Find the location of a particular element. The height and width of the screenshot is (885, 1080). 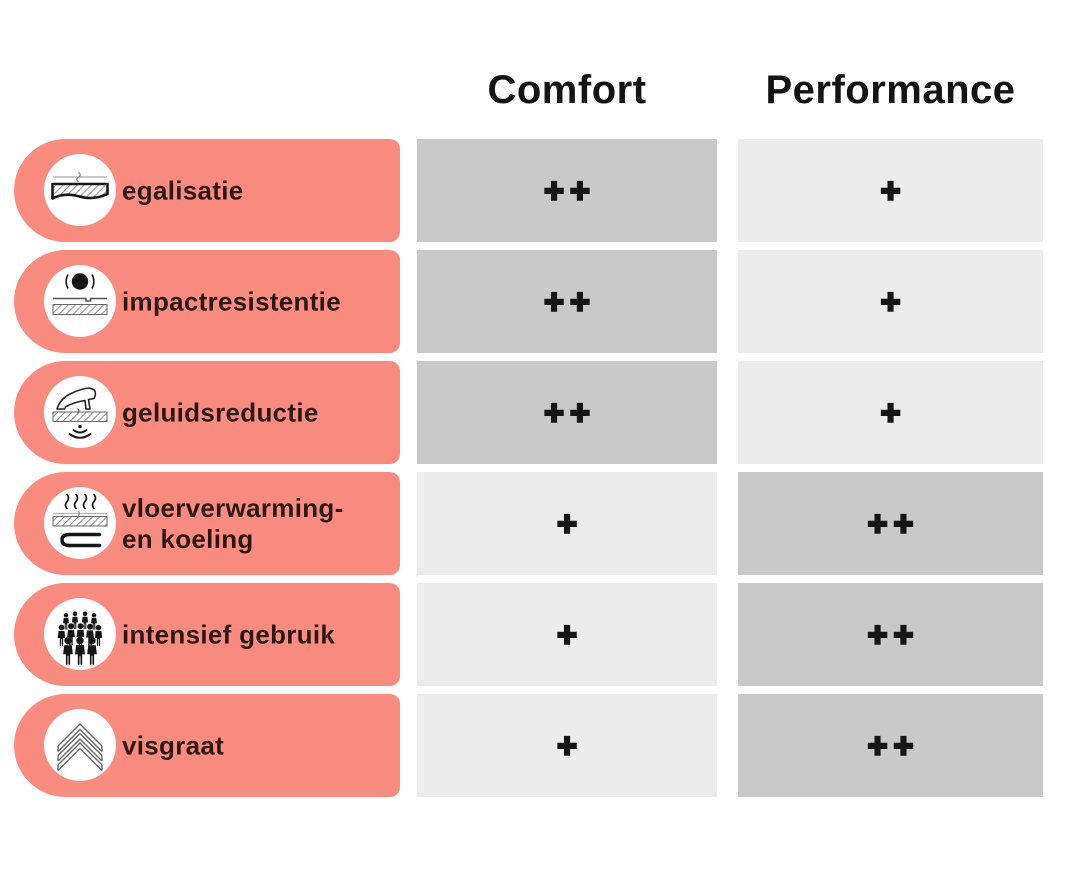

feature-label: vloerverwarming- en koeling is located at coordinates (233, 524).